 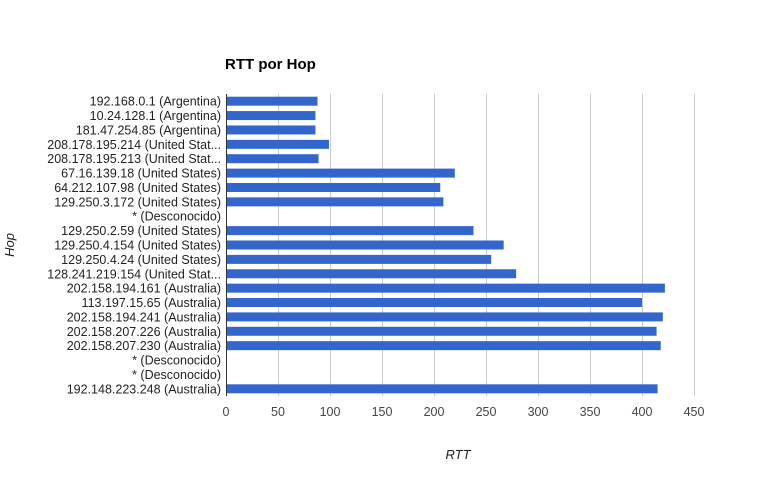 What do you see at coordinates (144, 332) in the screenshot?
I see `category-label: 202.158.207.226 (Australia)` at bounding box center [144, 332].